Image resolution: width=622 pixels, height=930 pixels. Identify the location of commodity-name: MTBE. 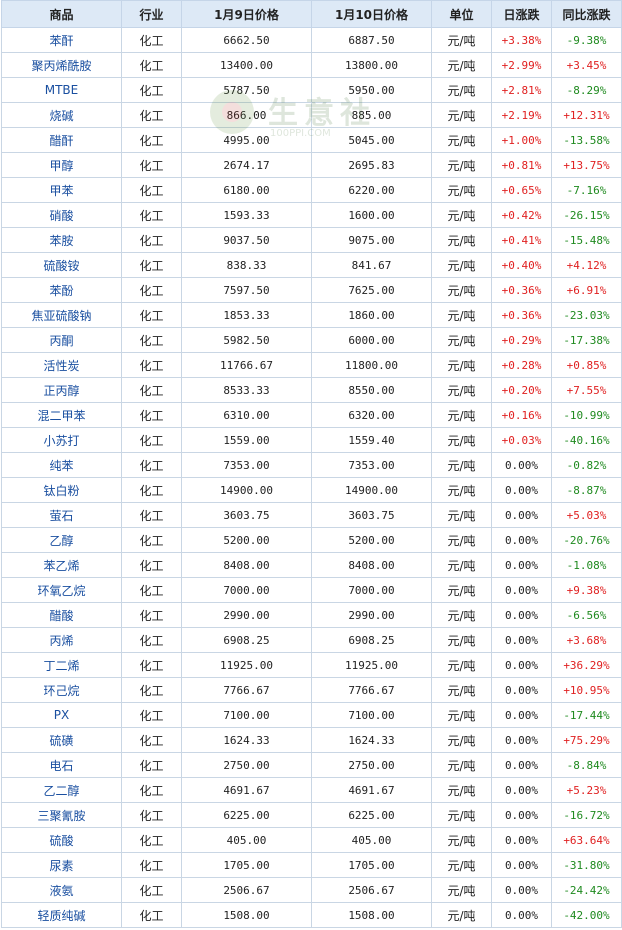
(61, 90).